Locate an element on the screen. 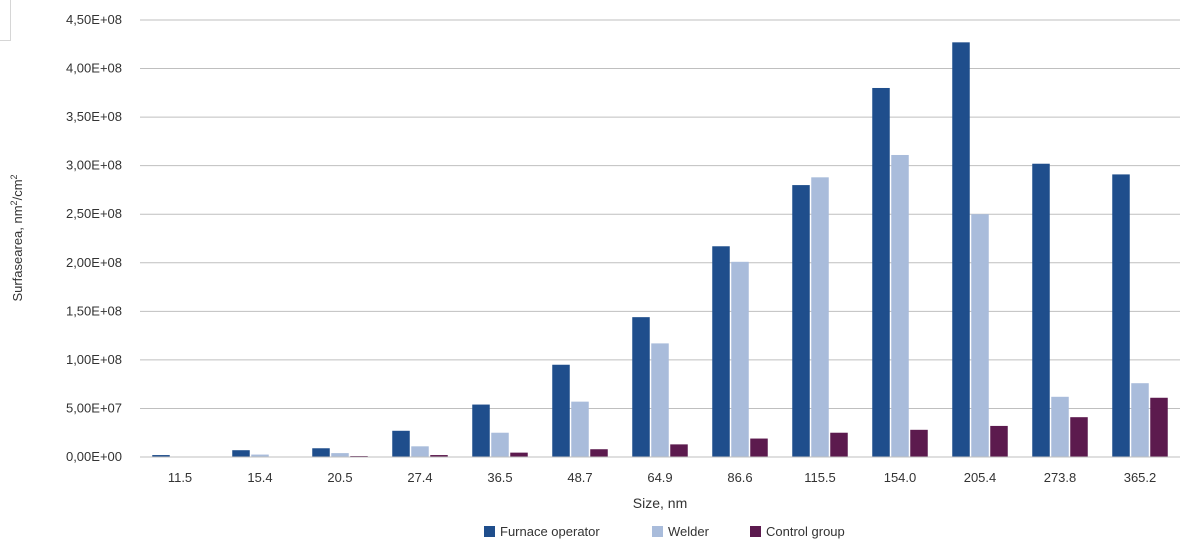 Image resolution: width=1196 pixels, height=547 pixels. y-tick-label: 3,00E+08 is located at coordinates (94, 165).